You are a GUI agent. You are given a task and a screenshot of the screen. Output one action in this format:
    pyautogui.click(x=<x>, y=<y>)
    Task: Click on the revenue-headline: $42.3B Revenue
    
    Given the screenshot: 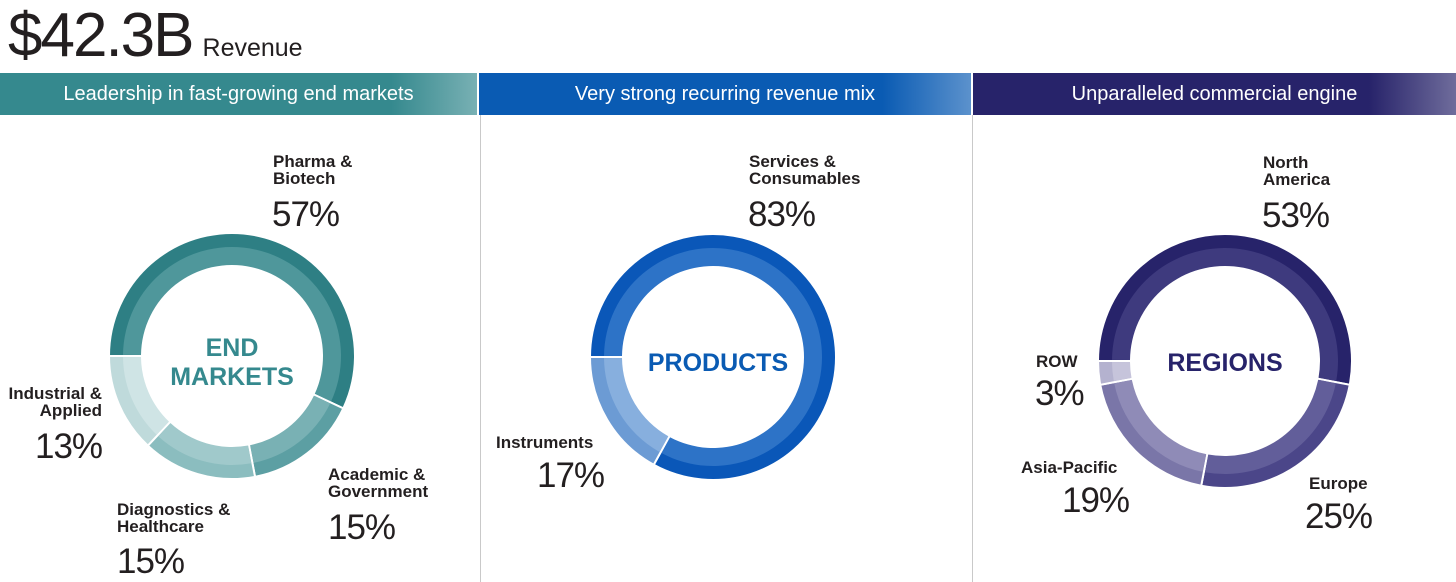 What is the action you would take?
    pyautogui.click(x=155, y=36)
    